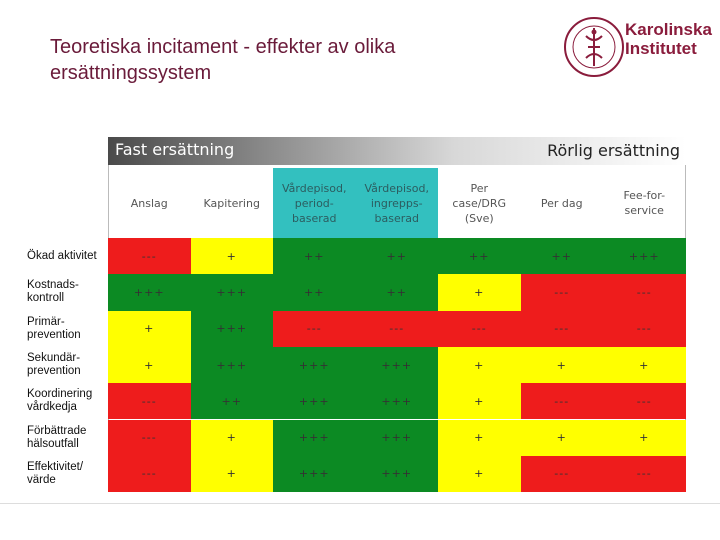 The height and width of the screenshot is (540, 720). What do you see at coordinates (644, 203) in the screenshot?
I see `column-header: Fee-for-service` at bounding box center [644, 203].